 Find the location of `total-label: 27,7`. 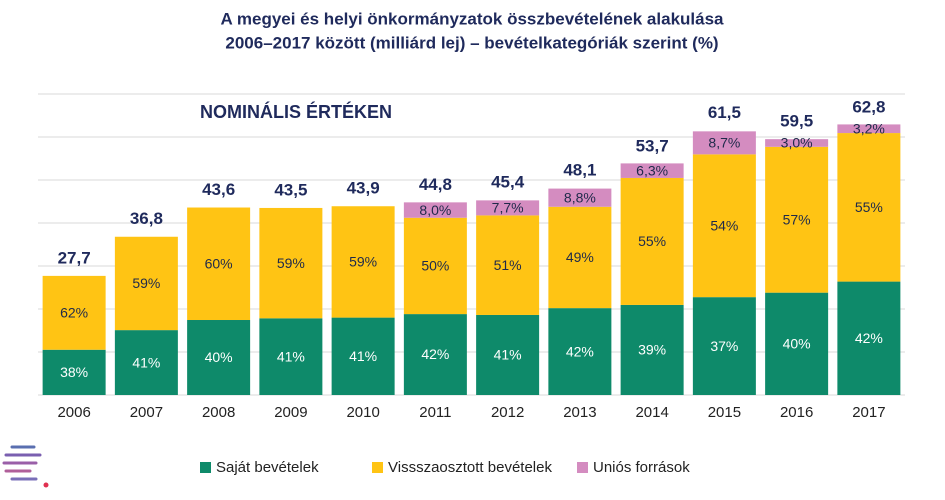

total-label: 27,7 is located at coordinates (74, 257).